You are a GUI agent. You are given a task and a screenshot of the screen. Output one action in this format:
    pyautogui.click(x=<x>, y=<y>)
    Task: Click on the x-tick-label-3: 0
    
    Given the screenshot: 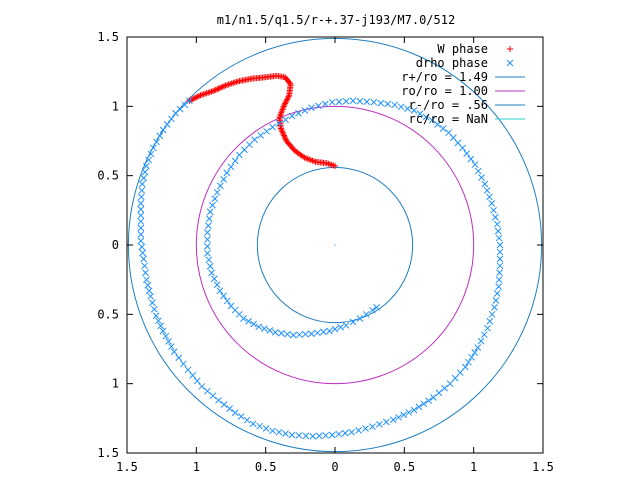 What is the action you would take?
    pyautogui.click(x=334, y=467)
    